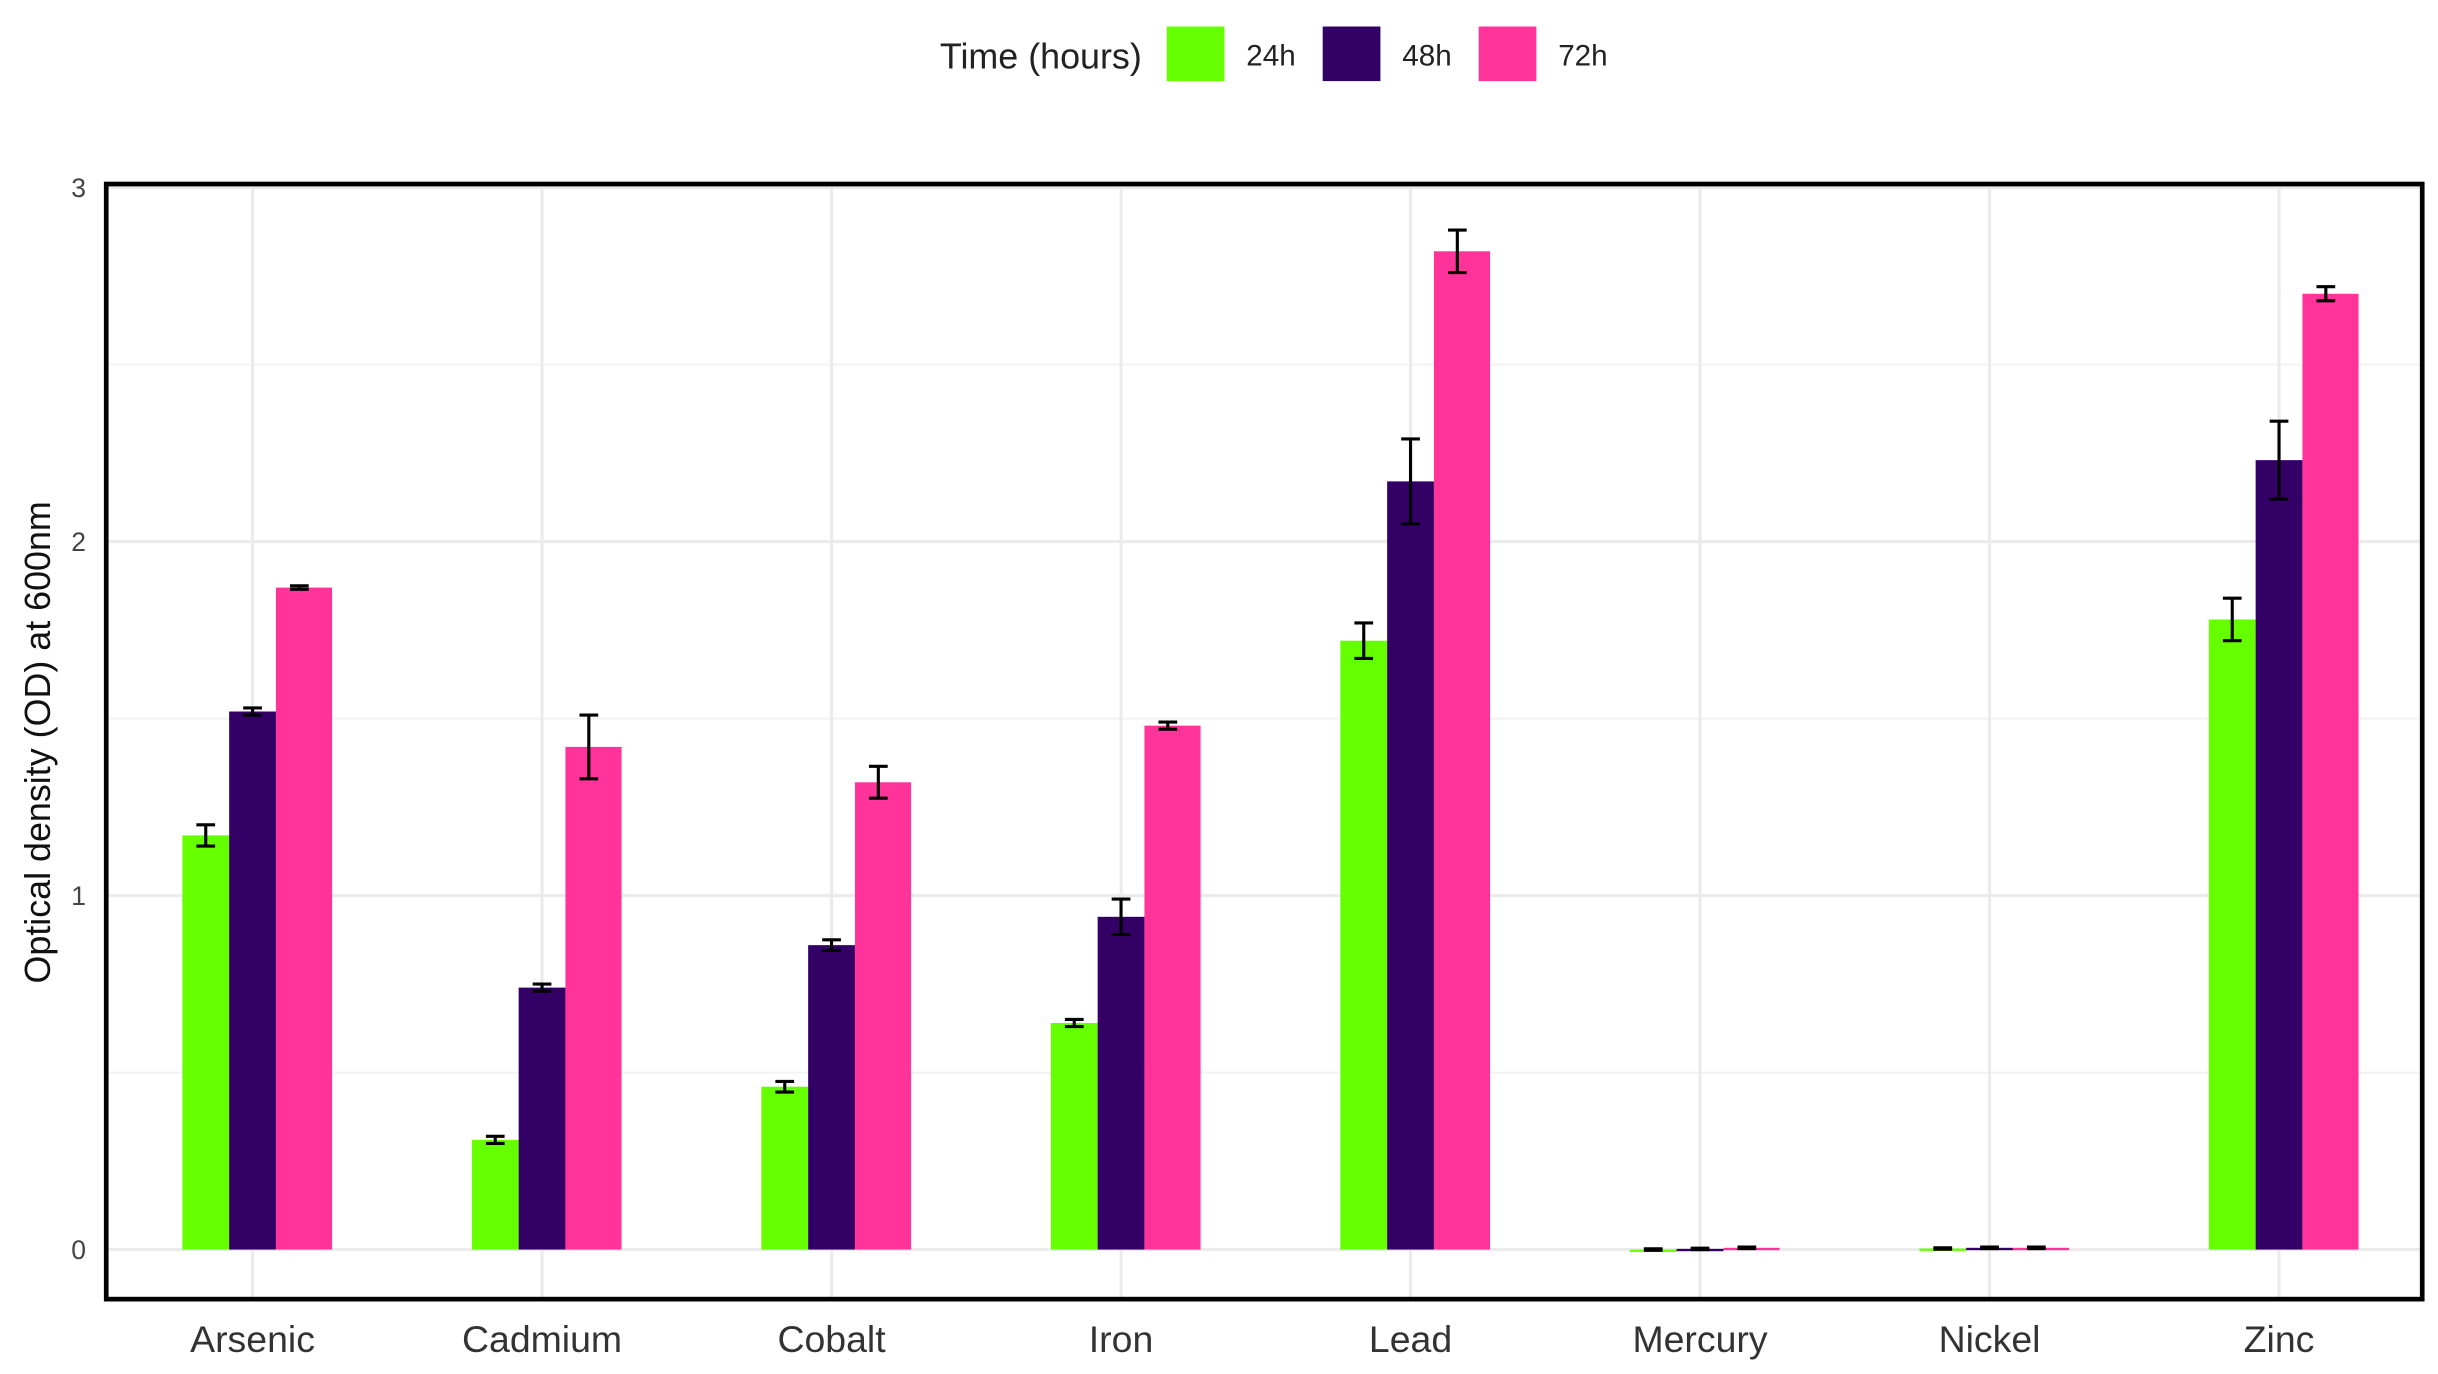 Image resolution: width=2438 pixels, height=1374 pixels. What do you see at coordinates (1457, 251) in the screenshot?
I see `error-bar-72h-lead` at bounding box center [1457, 251].